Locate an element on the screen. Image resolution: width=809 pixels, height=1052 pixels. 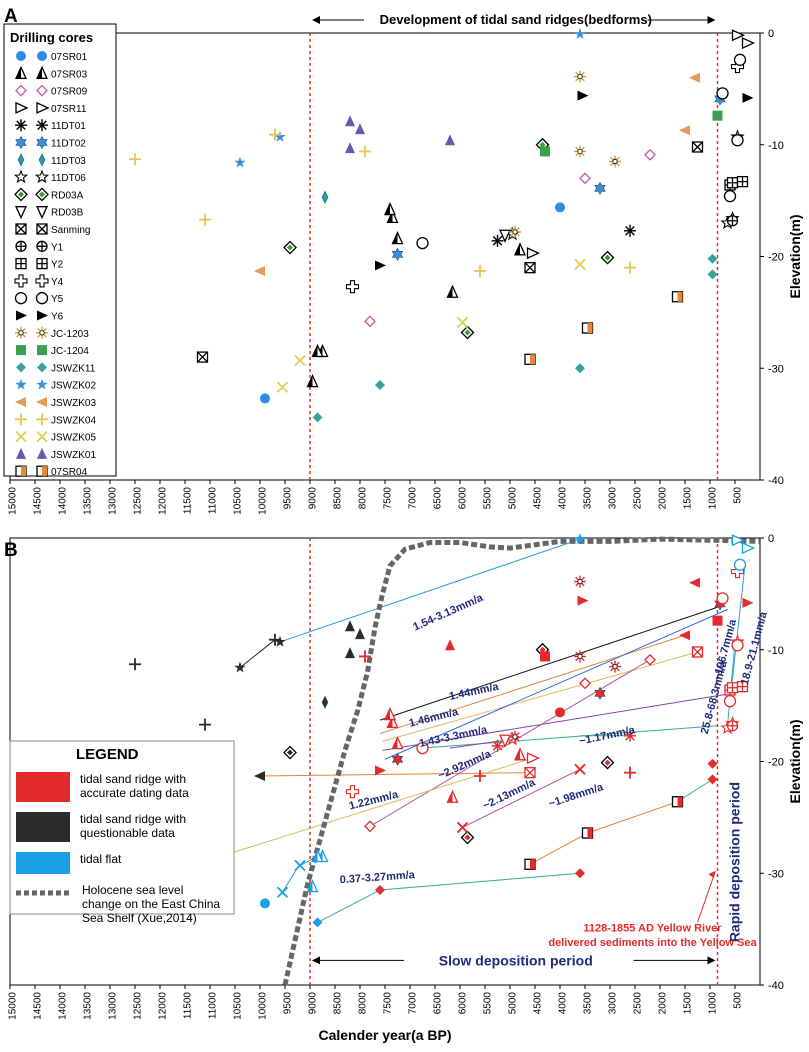
series-07SR09 is located at coordinates (510, 238).